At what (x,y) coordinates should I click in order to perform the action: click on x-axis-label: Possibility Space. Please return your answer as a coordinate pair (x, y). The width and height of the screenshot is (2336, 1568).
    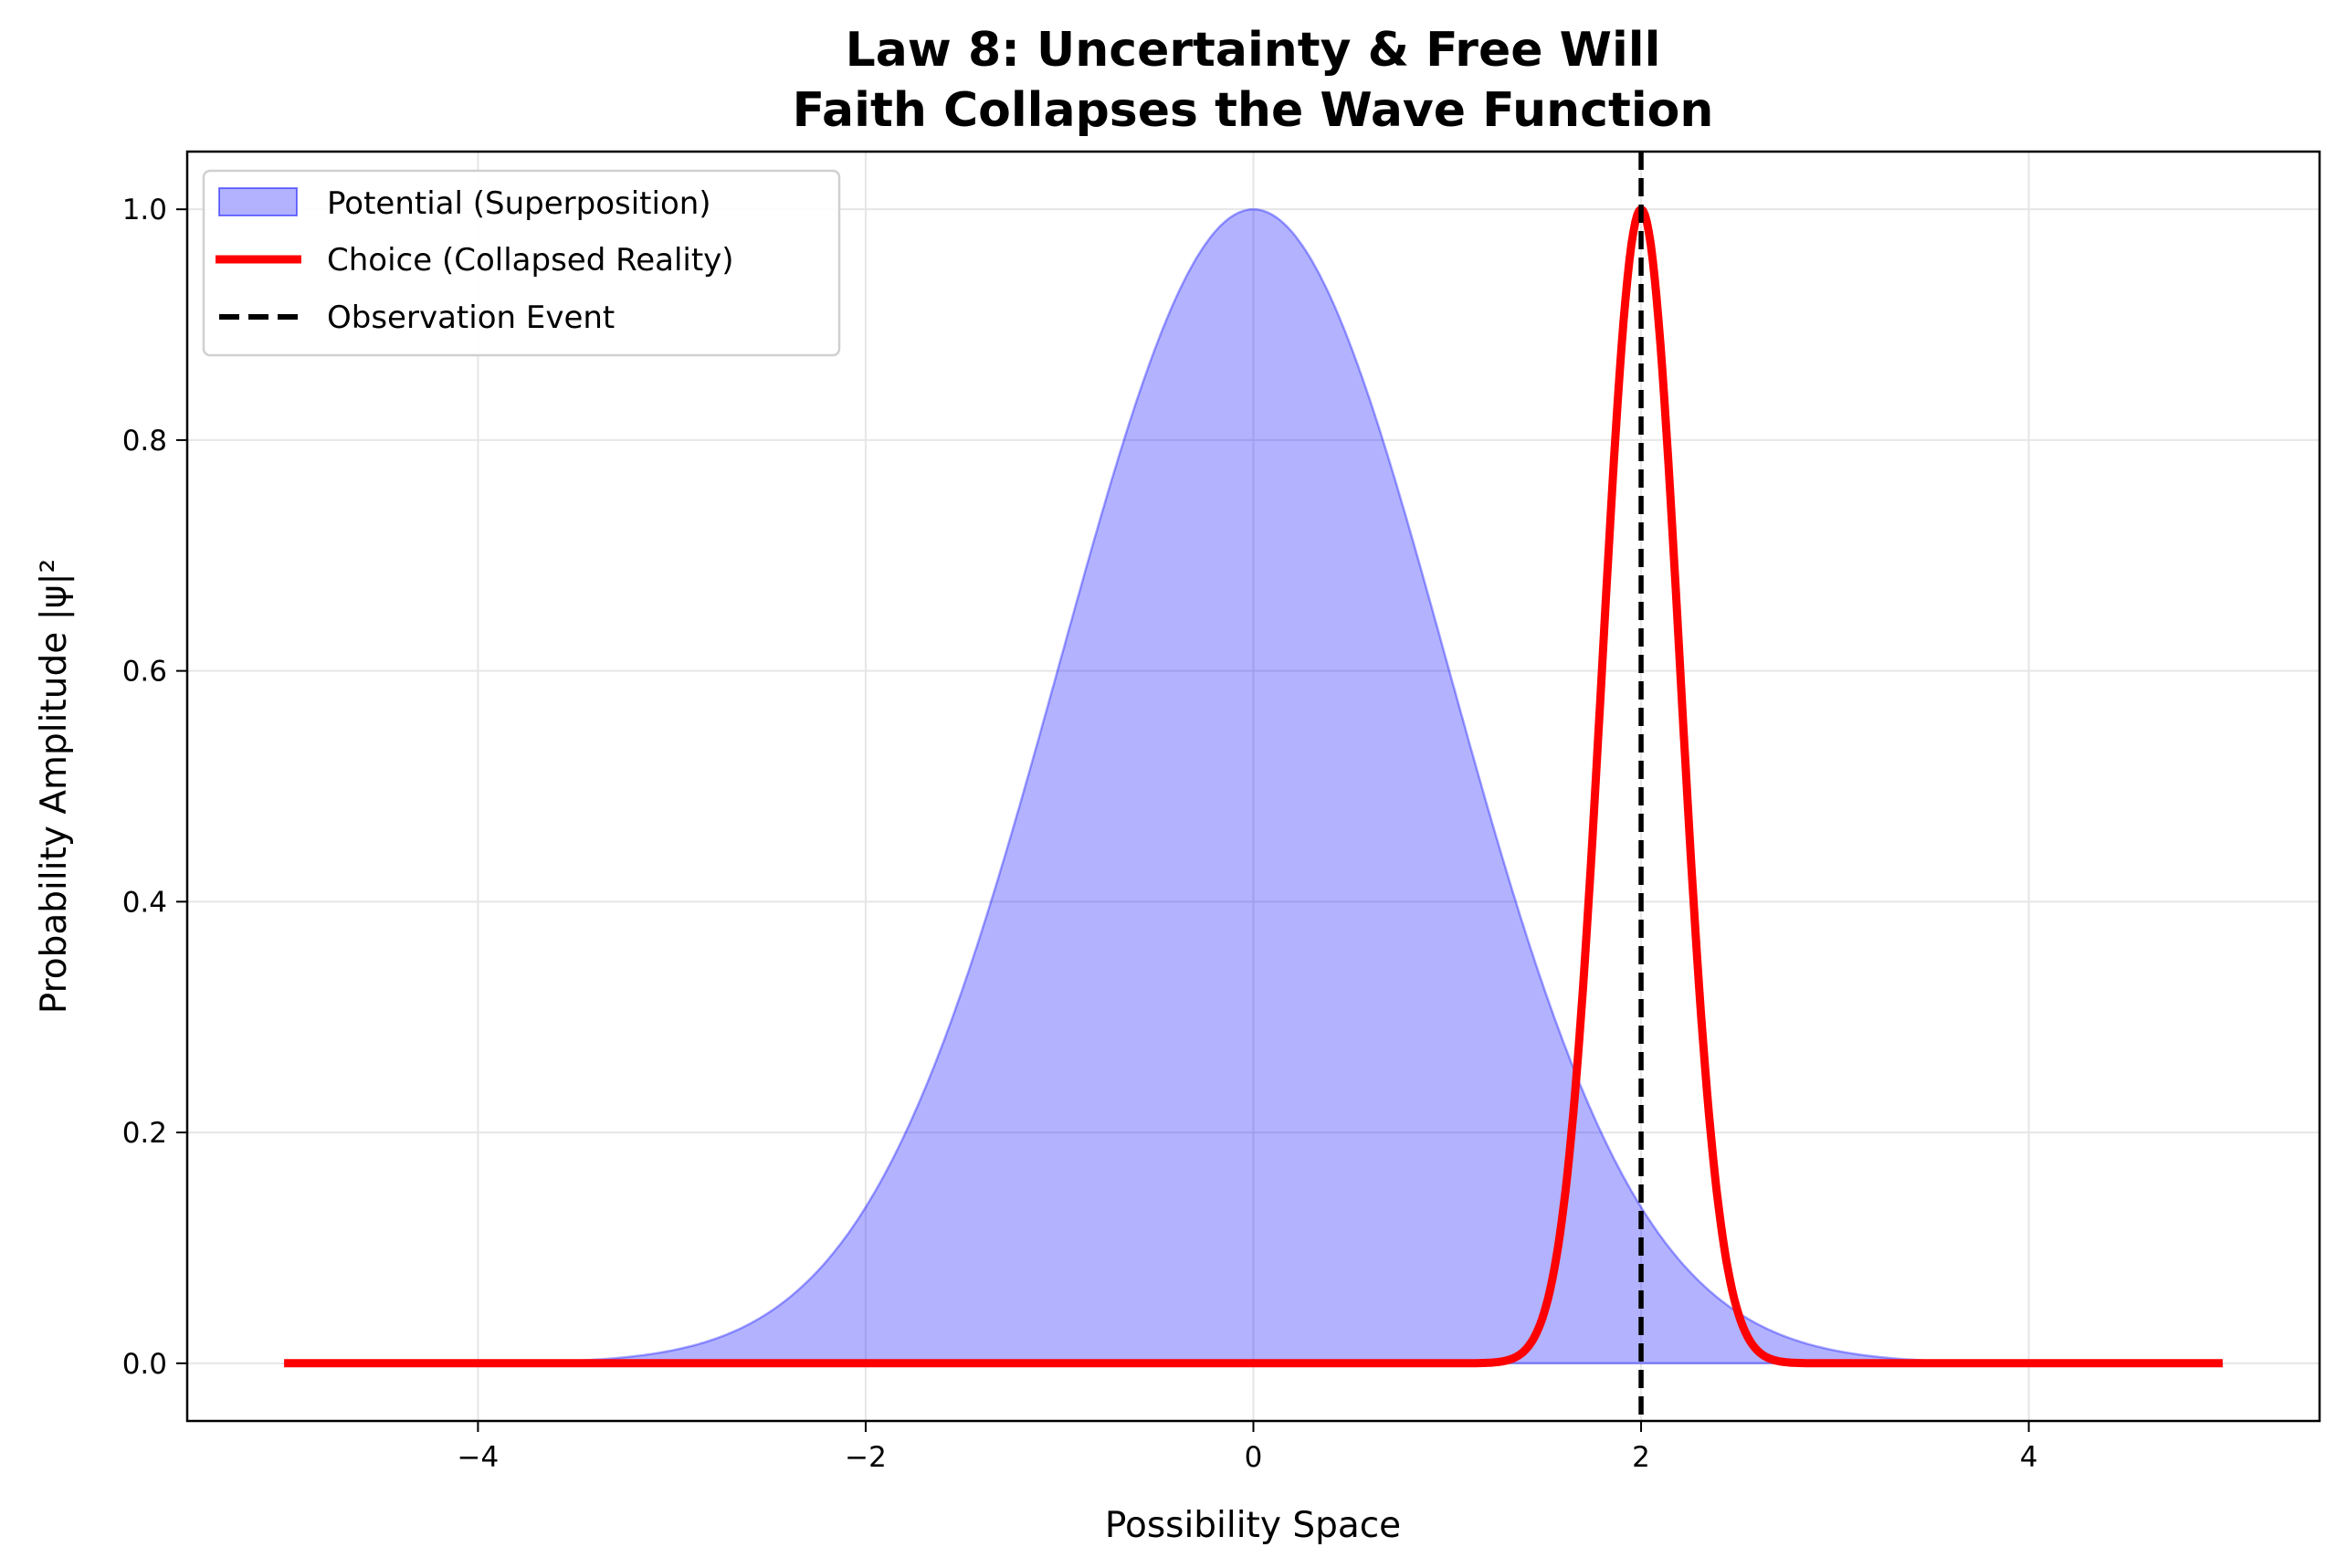
    Looking at the image, I should click on (1253, 1525).